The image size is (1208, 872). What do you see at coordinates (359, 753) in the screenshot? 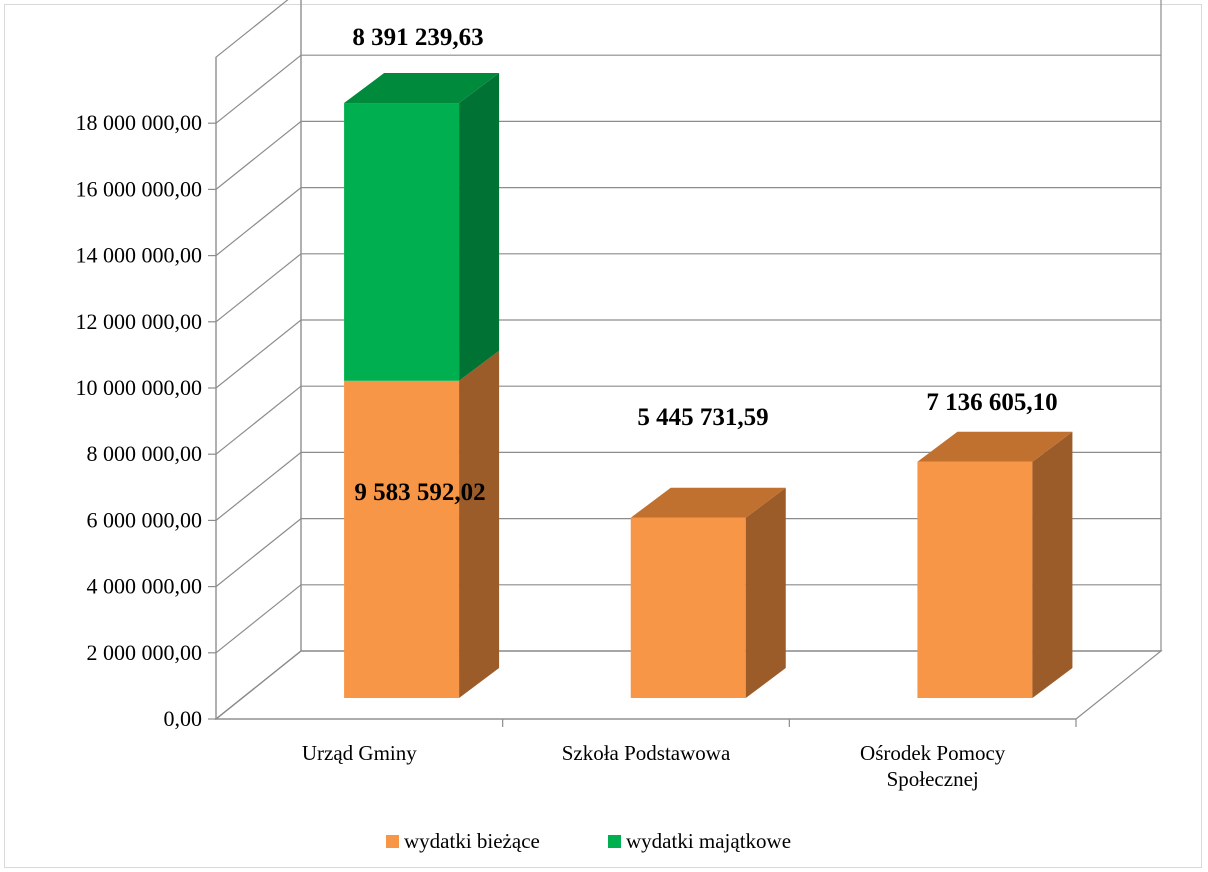
I see `x-tick-label: Urząd Gminy` at bounding box center [359, 753].